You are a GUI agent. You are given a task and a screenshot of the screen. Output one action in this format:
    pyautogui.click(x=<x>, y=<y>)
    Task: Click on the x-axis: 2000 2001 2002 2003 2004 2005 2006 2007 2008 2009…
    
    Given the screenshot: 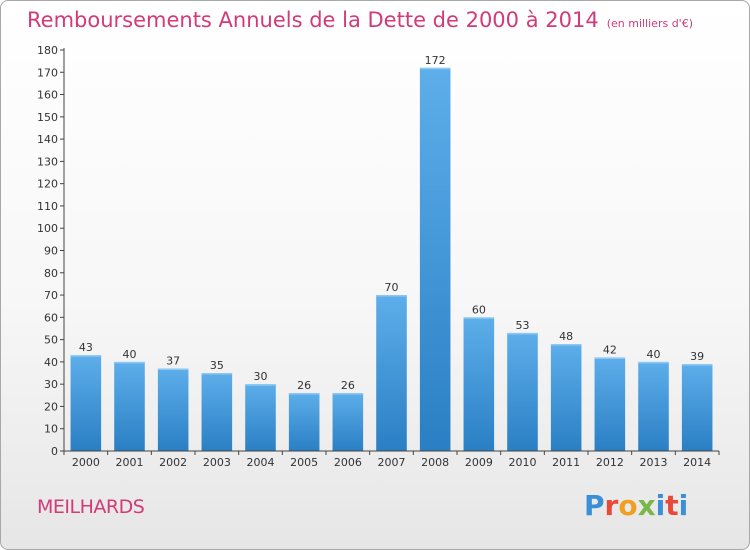 What is the action you would take?
    pyautogui.click(x=391, y=459)
    